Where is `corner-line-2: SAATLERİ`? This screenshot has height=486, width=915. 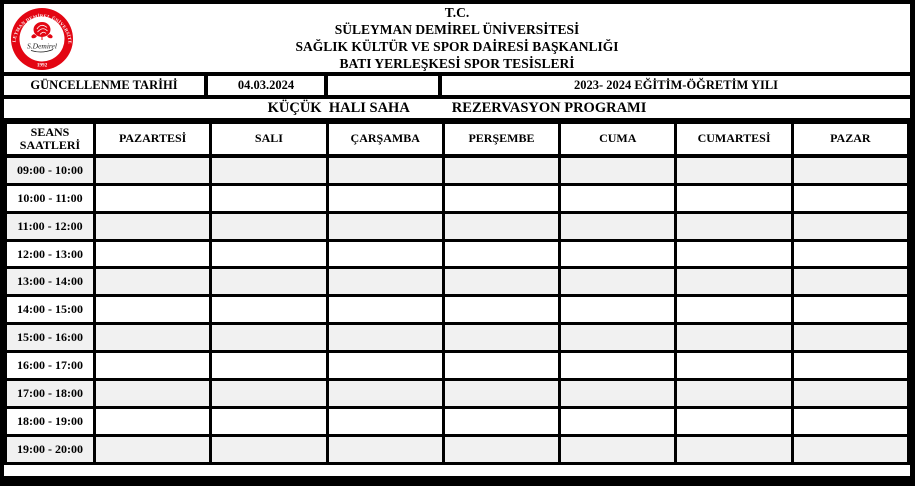 corner-line-2: SAATLERİ is located at coordinates (50, 144).